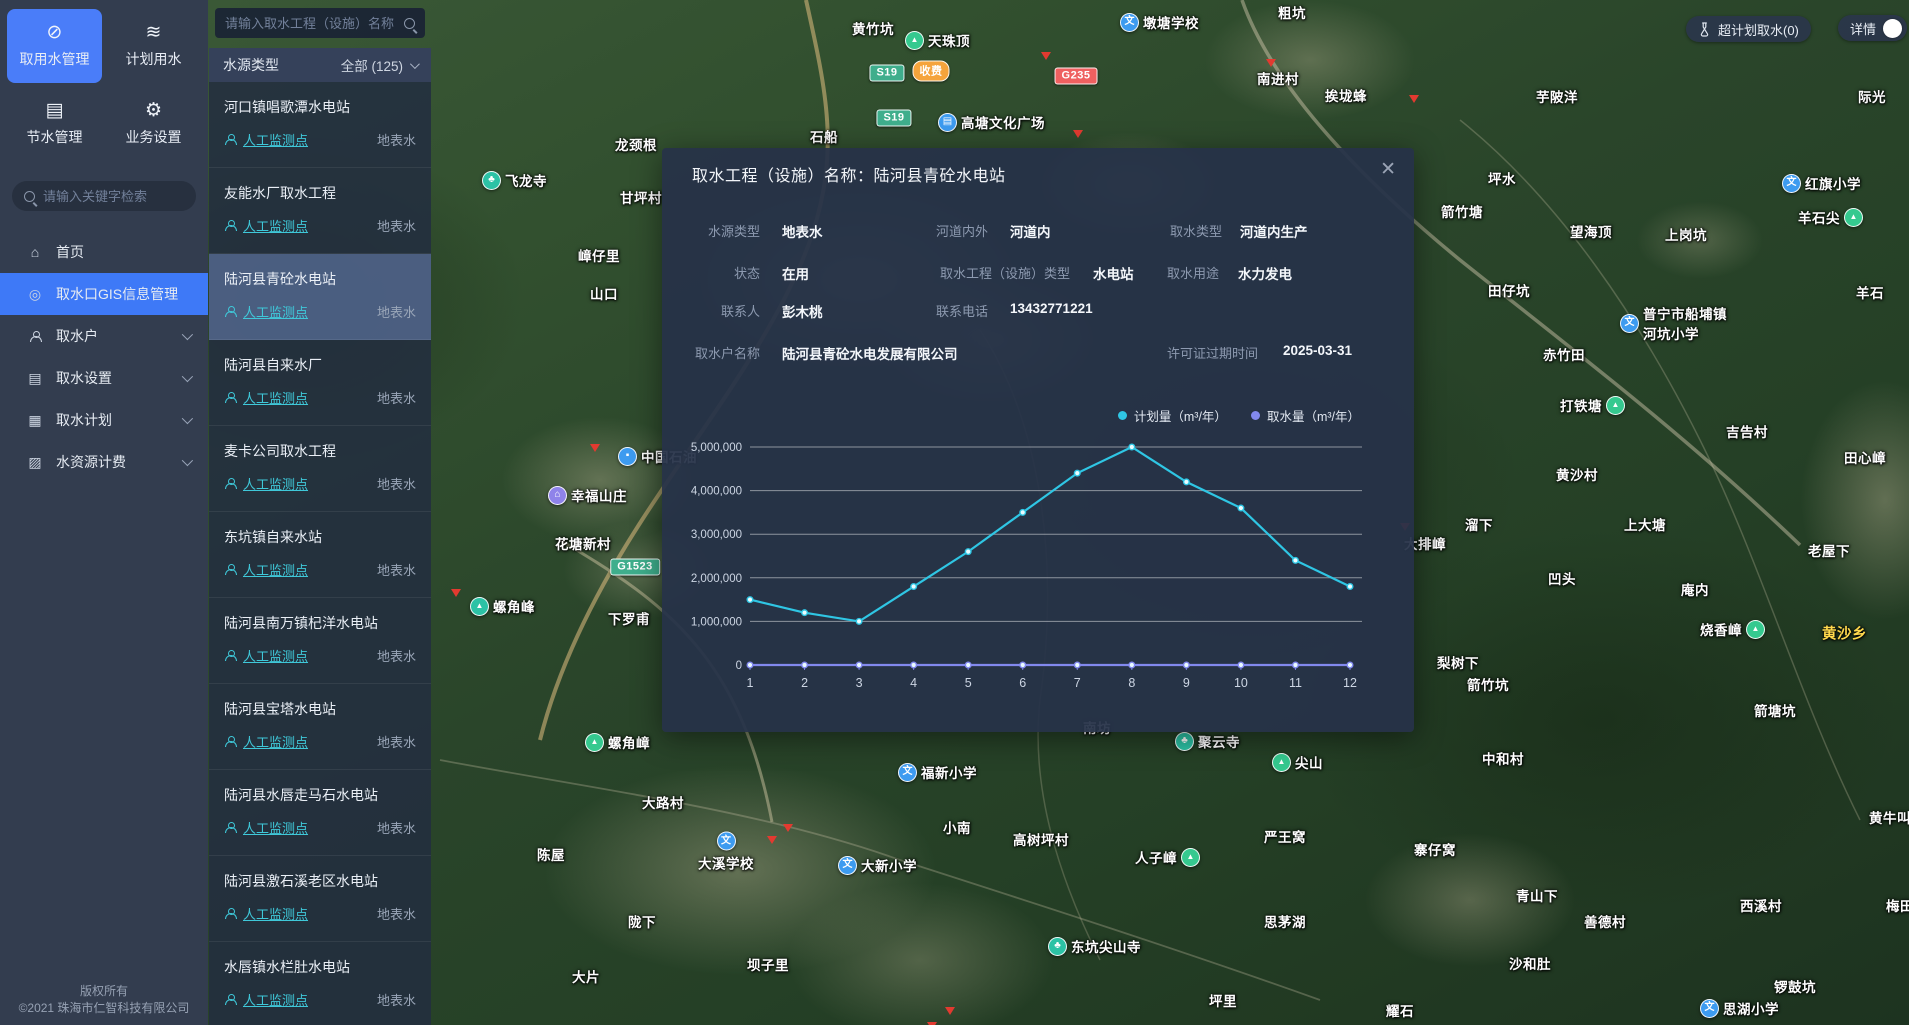 This screenshot has width=1909, height=1025. I want to click on map-label-text: 大溪学校, so click(726, 864).